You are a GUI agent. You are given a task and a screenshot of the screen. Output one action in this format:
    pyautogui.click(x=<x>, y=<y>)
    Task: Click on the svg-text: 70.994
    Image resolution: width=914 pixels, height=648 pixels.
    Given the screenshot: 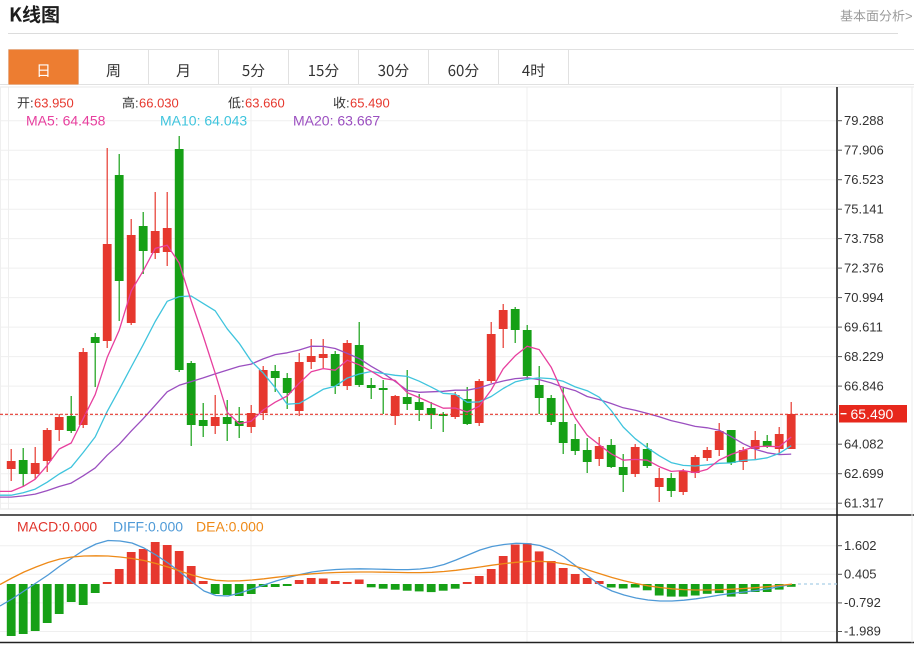 What is the action you would take?
    pyautogui.click(x=864, y=297)
    